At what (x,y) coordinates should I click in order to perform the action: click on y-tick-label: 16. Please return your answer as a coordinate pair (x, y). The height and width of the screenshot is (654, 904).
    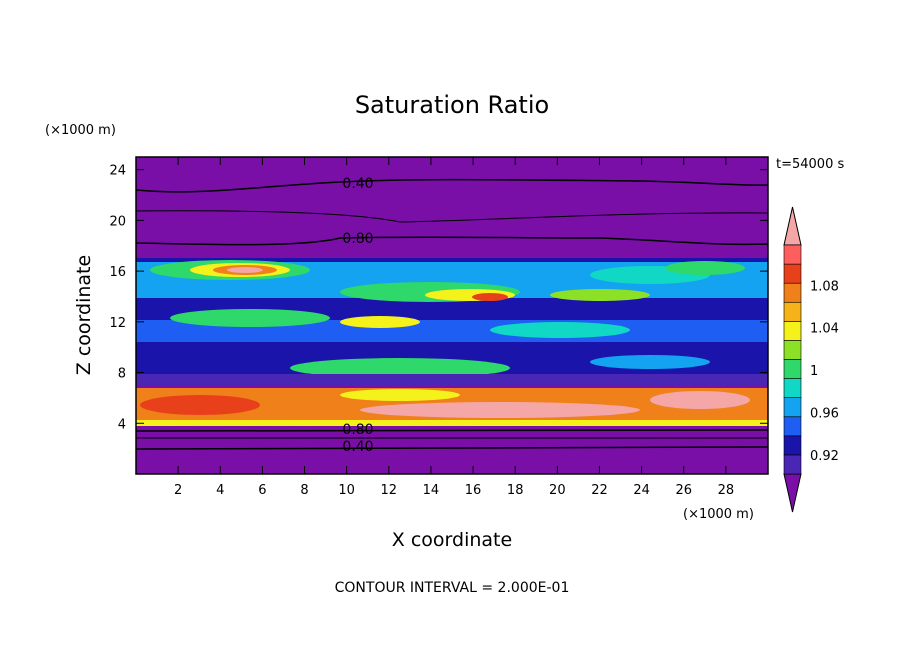
    Looking at the image, I should click on (117, 272).